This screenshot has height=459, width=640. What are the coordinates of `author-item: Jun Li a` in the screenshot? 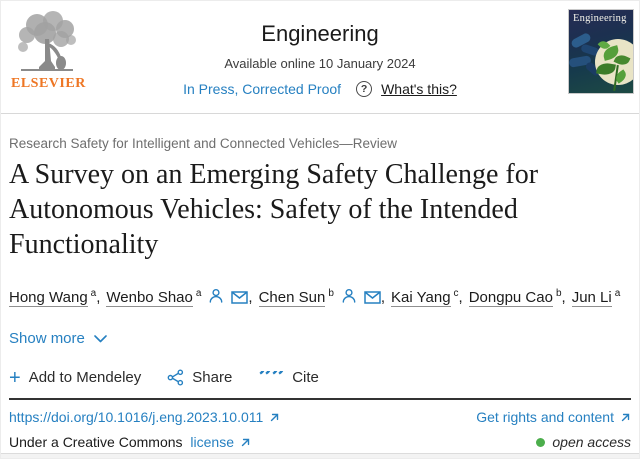 It's located at (596, 297).